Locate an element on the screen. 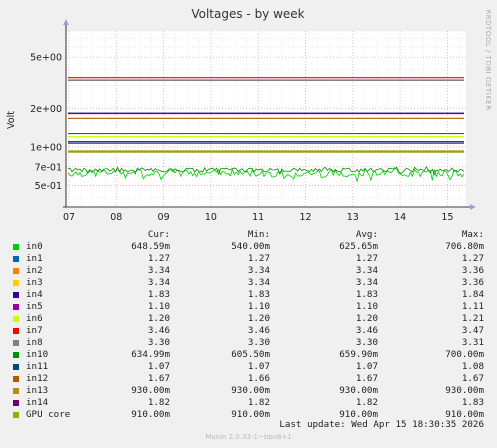  y-tick-label: 7e-01 is located at coordinates (48, 167).